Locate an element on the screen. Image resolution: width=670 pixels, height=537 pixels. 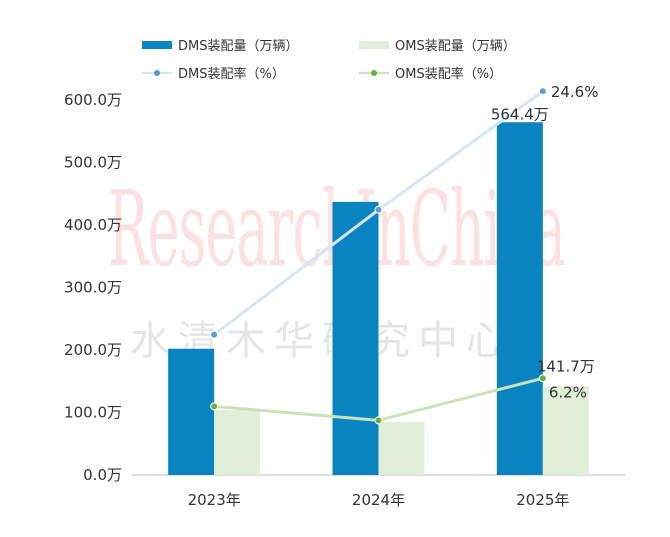
legend-item-oms-rate: OMS装配率（%） is located at coordinates (430, 72).